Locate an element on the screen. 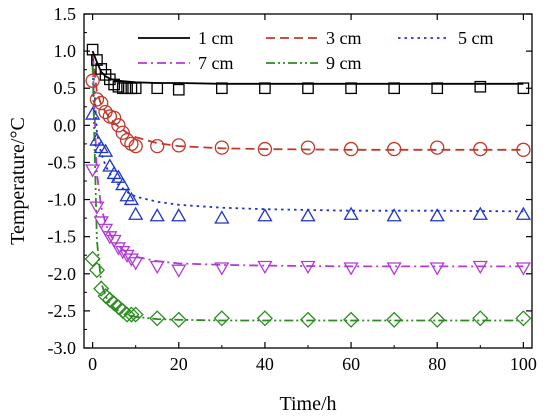 Image resolution: width=550 pixels, height=420 pixels. y-tick-label: -3.0 is located at coordinates (62, 348).